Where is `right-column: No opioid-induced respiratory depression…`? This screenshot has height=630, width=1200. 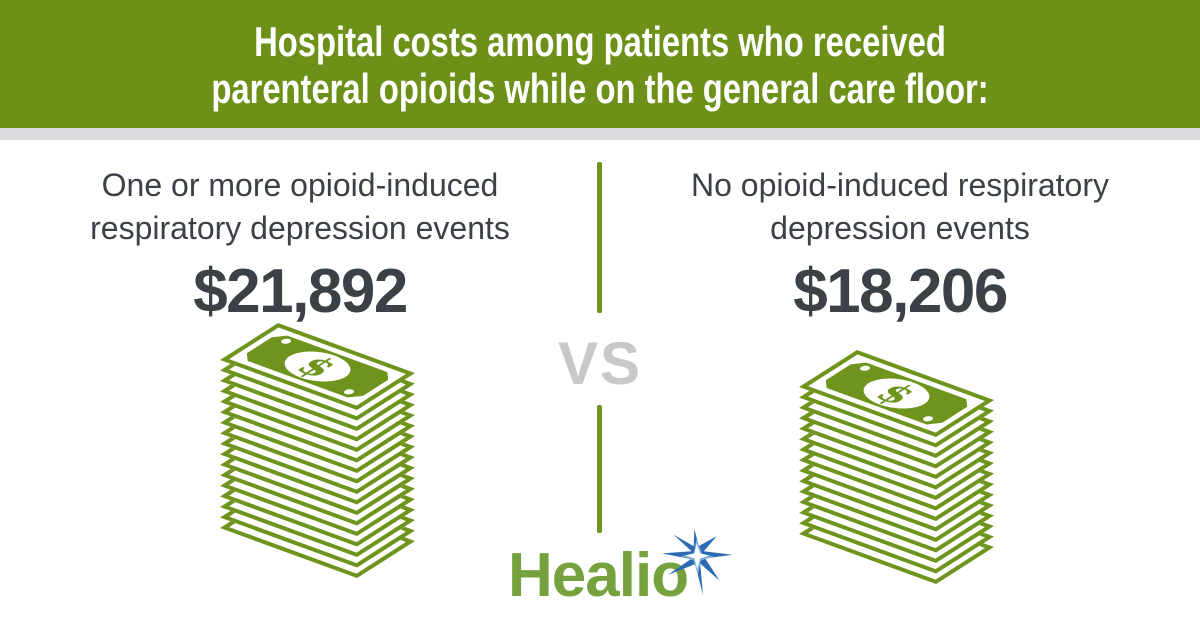
right-column: No opioid-induced respiratory depression… is located at coordinates (900, 232).